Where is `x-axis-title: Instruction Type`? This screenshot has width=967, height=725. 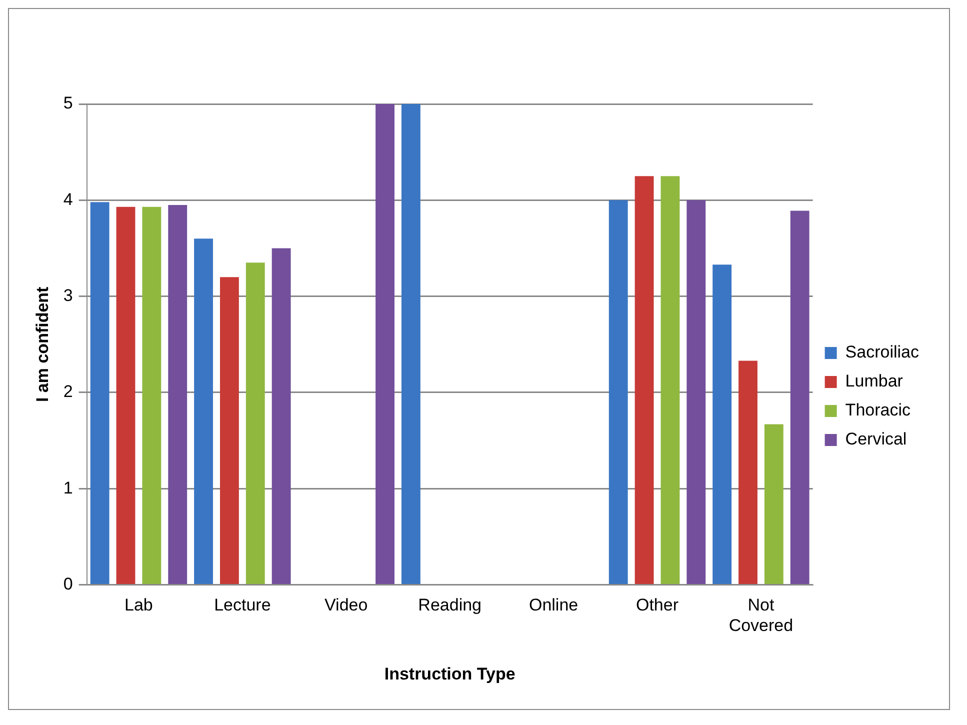 x-axis-title: Instruction Type is located at coordinates (450, 674).